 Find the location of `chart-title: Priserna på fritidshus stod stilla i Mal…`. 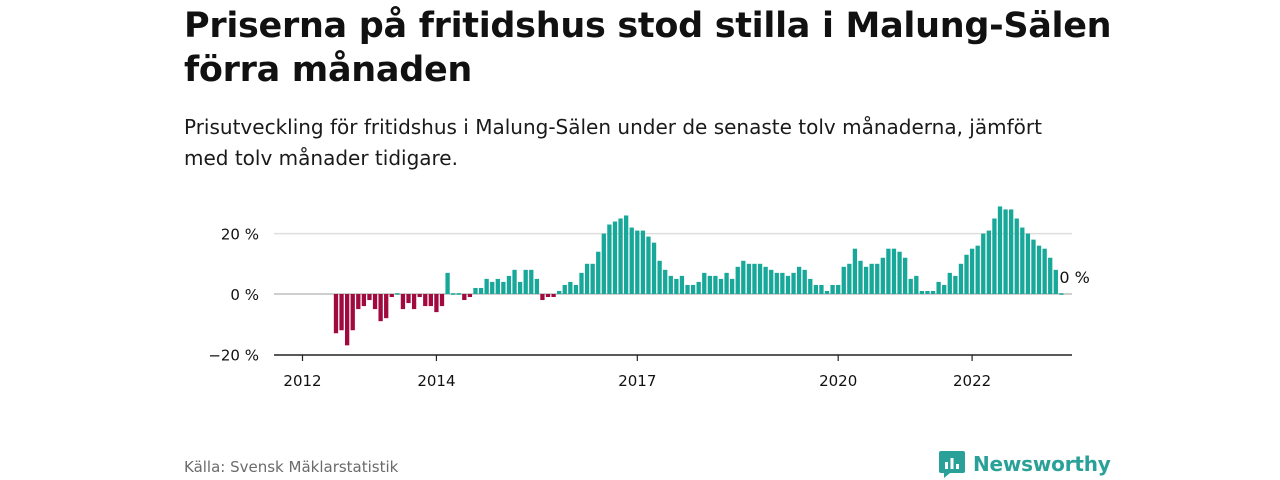

chart-title: Priserna på fritidshus stod stilla i Mal… is located at coordinates (648, 48).